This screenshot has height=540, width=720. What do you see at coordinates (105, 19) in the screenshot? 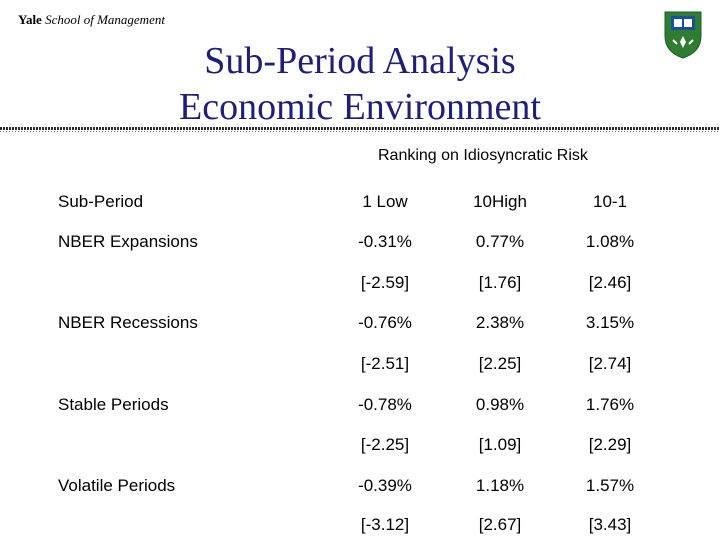
I see `institution-school: School of Management` at bounding box center [105, 19].